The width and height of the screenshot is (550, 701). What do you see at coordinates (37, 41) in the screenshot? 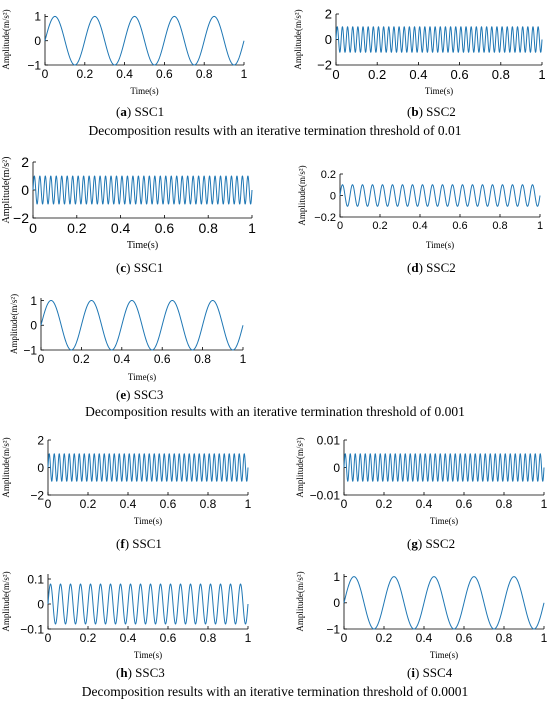
I see `y-tick-label-a-1: 0` at bounding box center [37, 41].